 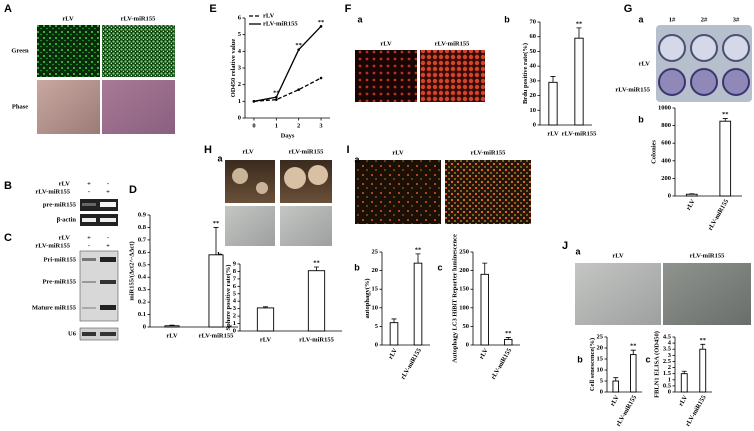 What do you see at coordinates (672, 19) in the screenshot?
I see `well-label: 1#` at bounding box center [672, 19].